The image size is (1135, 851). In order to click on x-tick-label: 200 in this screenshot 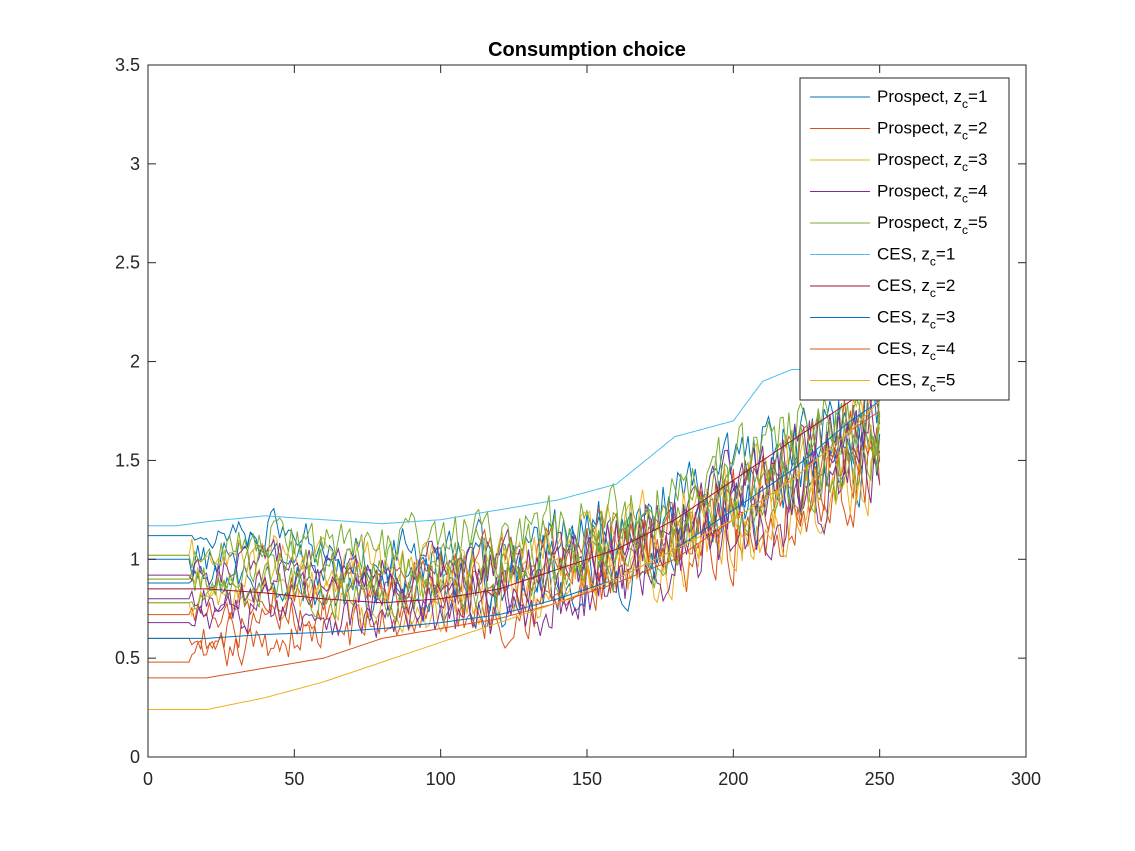, I will do `click(733, 779)`.